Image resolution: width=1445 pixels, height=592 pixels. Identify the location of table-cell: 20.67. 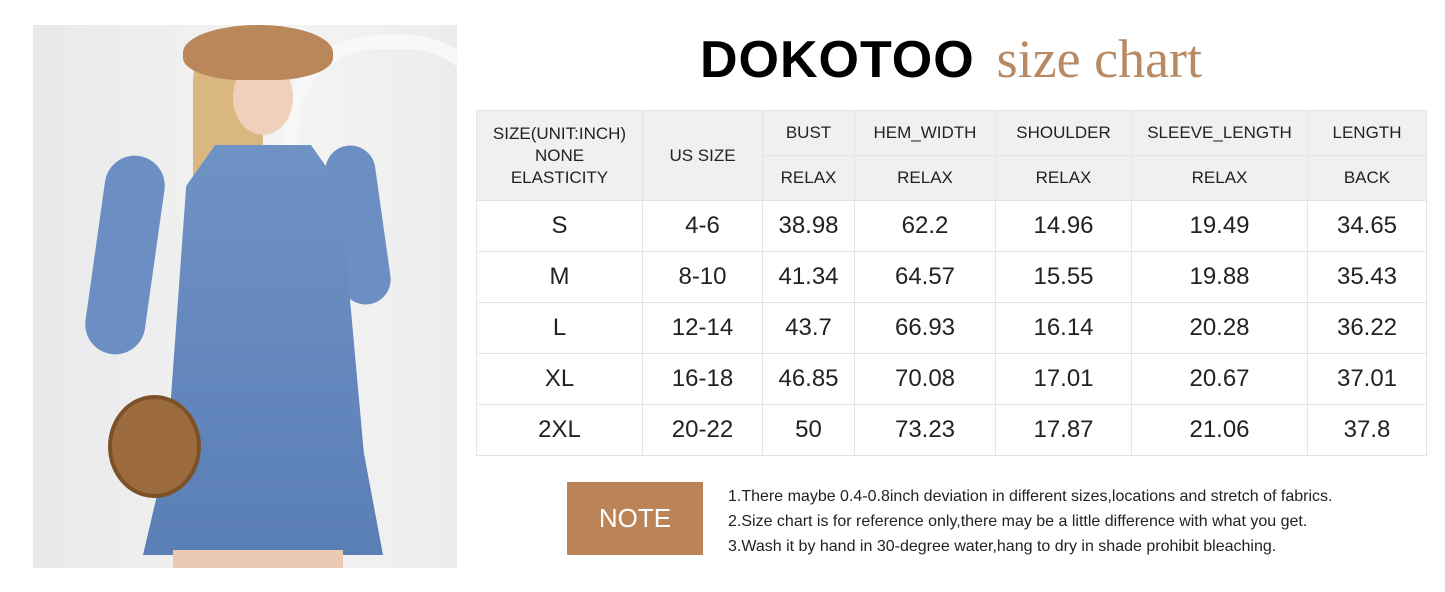
(1219, 379).